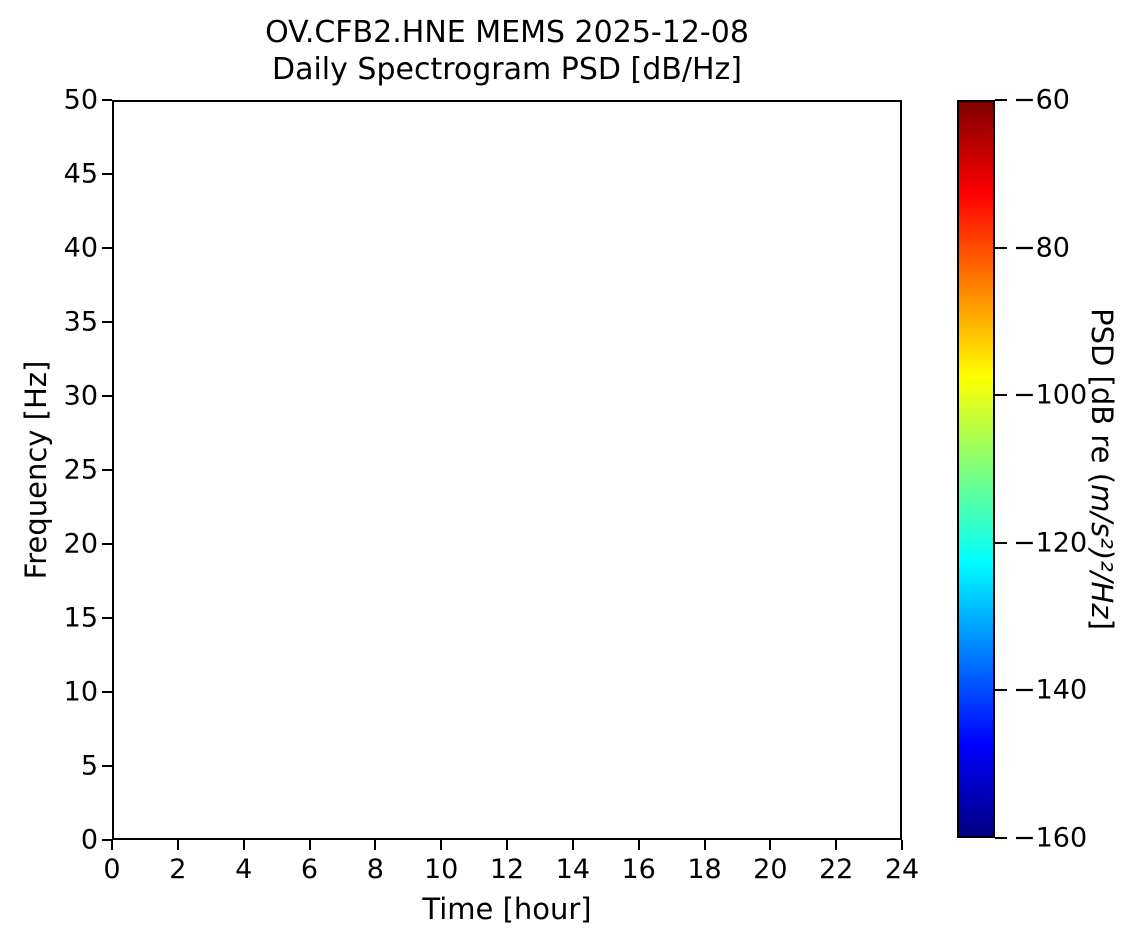  Describe the element at coordinates (1050, 690) in the screenshot. I see `colorbar-tick-label: −140` at that location.